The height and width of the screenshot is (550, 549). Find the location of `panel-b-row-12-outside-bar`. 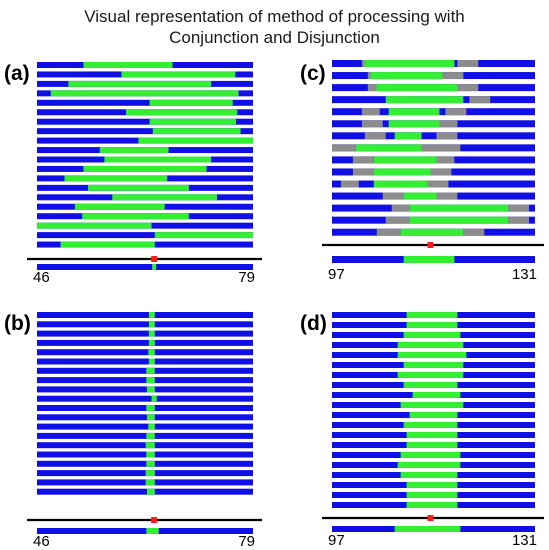

panel-b-row-12-outside-bar is located at coordinates (145, 426).